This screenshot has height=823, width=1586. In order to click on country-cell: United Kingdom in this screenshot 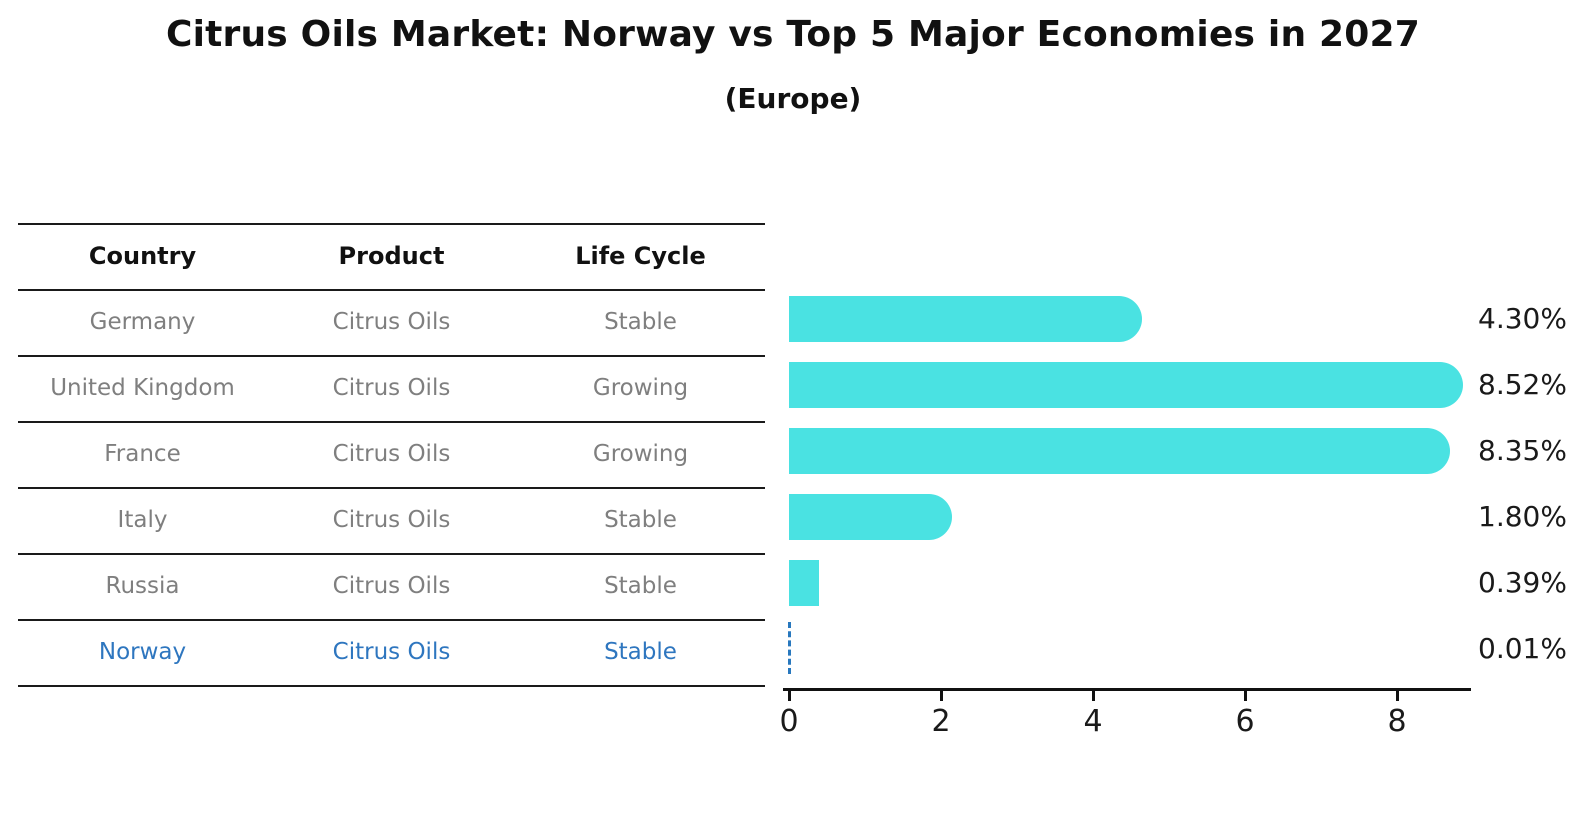, I will do `click(142, 388)`.